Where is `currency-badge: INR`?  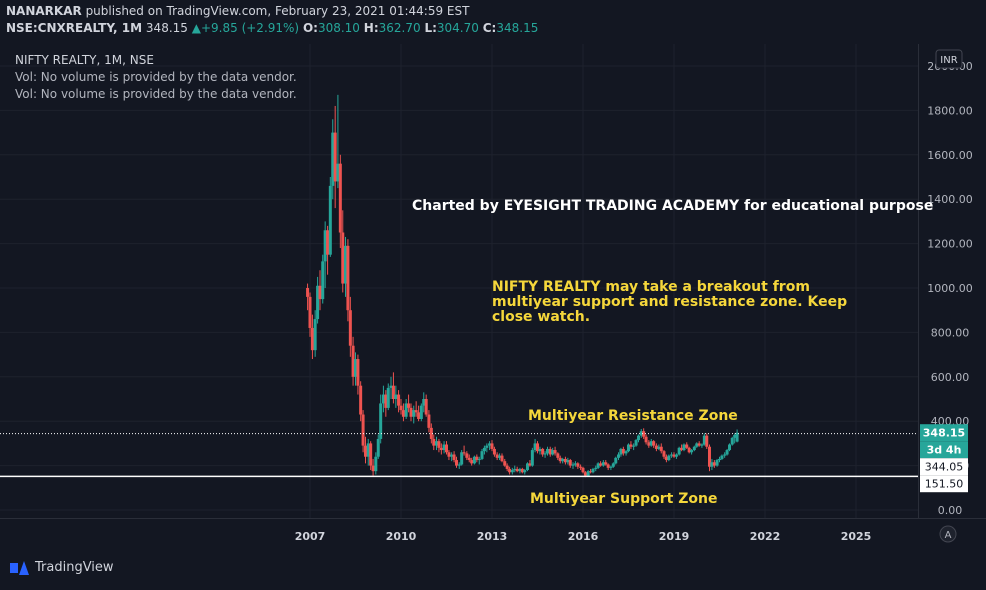 currency-badge: INR is located at coordinates (948, 60).